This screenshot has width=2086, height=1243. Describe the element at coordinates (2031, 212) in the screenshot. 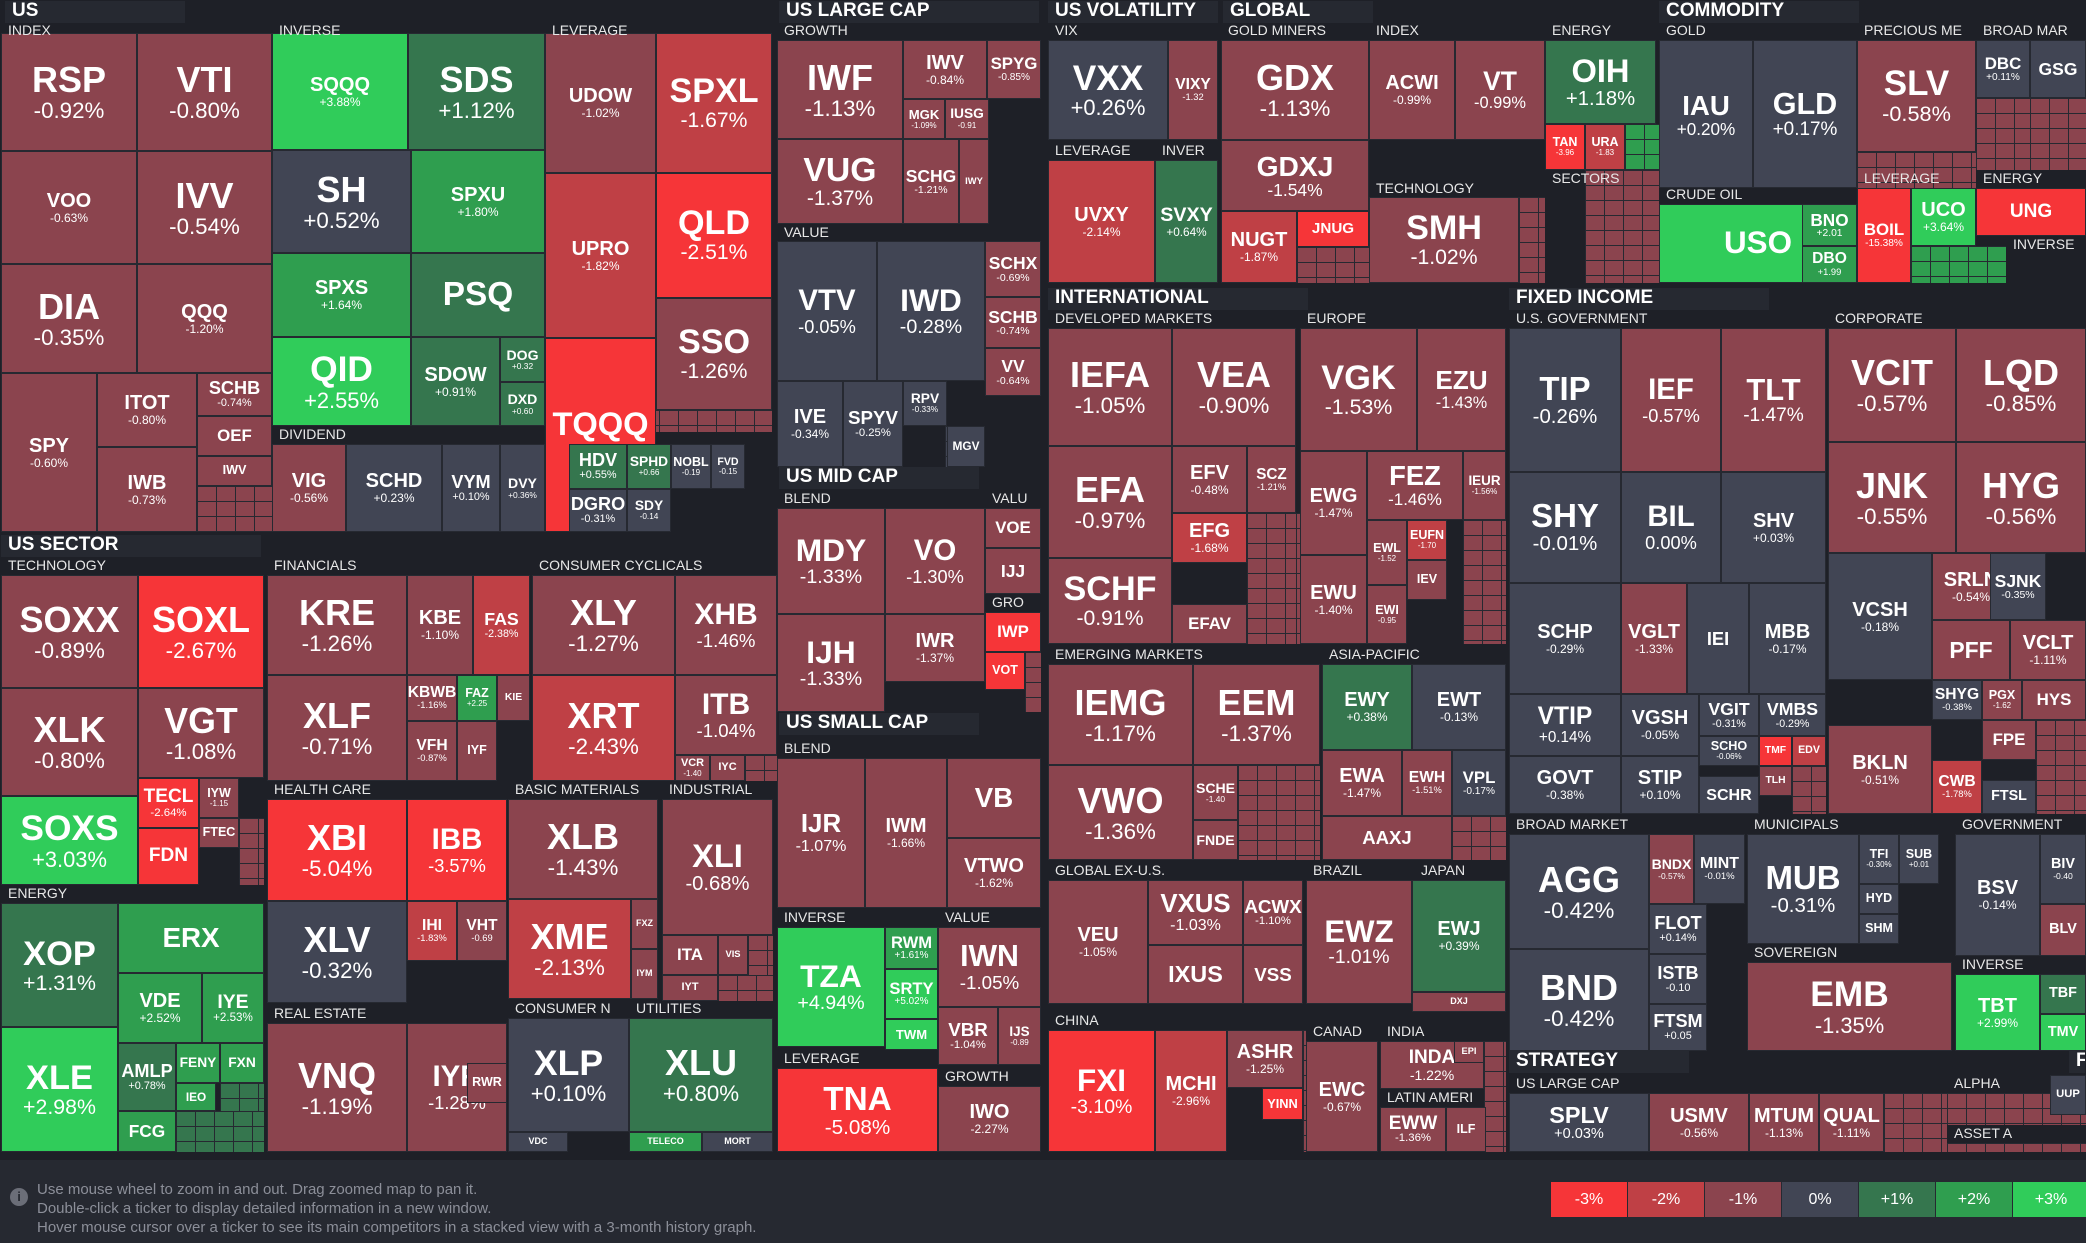

I see `ticker-tile: UNG` at that location.